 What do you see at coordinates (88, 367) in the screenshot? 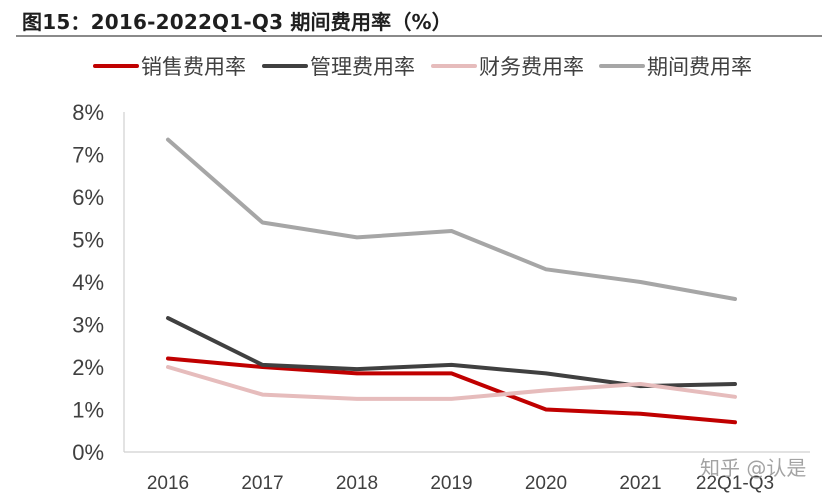
I see `y-tick-label: 2%` at bounding box center [88, 367].